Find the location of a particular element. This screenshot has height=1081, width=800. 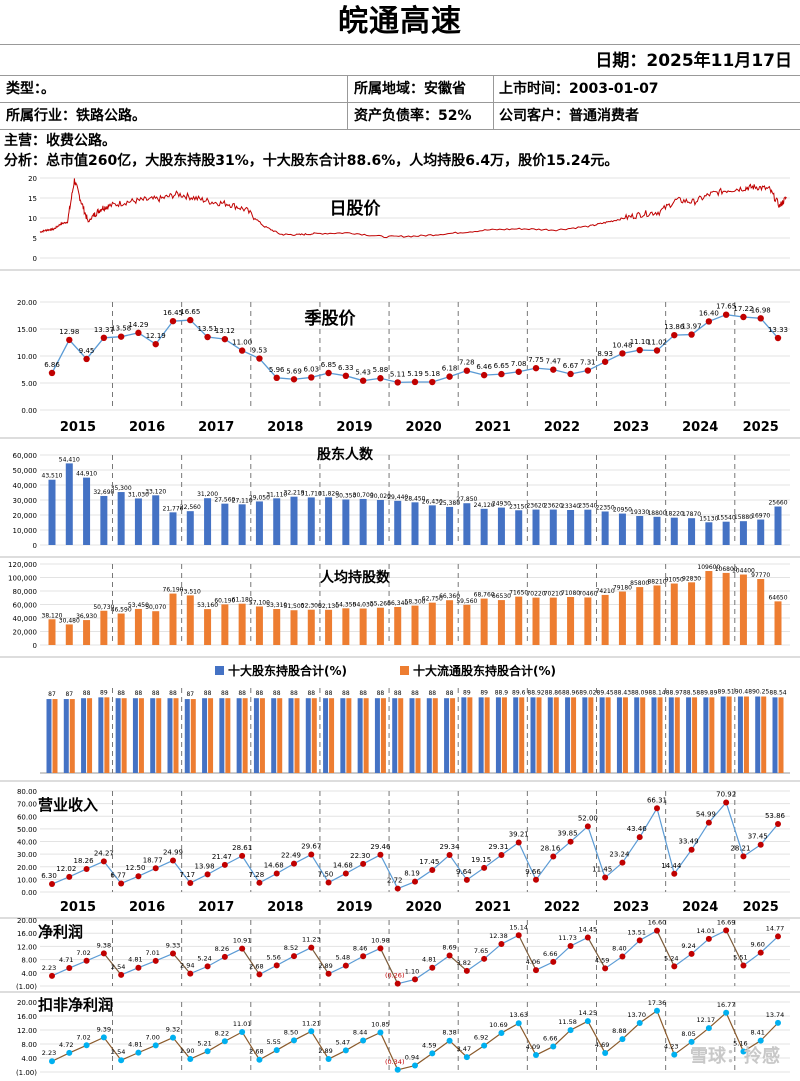

holders-bar-label: 44,910 is located at coordinates (86, 474).